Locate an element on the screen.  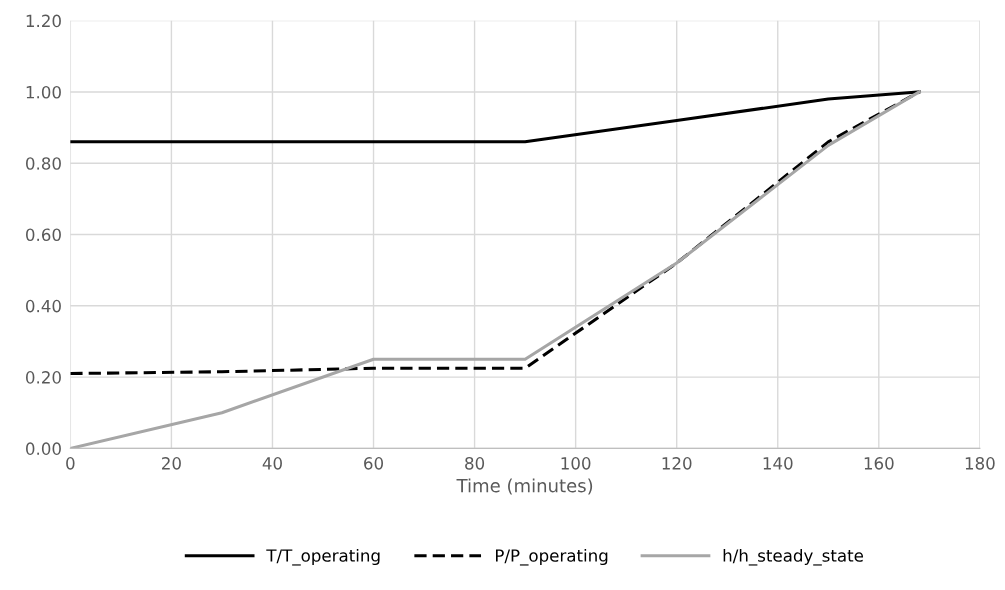
legend-label: P/P_operating is located at coordinates (552, 557).